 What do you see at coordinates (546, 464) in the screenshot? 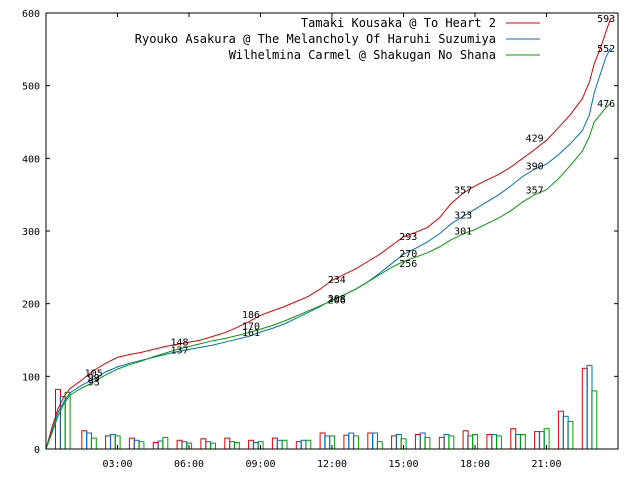
I see `x-tick-label: 21:00` at bounding box center [546, 464].